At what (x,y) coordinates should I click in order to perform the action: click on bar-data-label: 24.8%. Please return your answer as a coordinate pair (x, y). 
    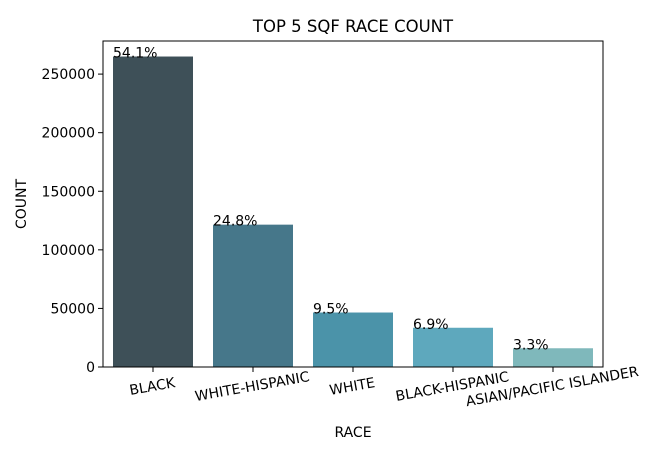
    Looking at the image, I should click on (235, 222).